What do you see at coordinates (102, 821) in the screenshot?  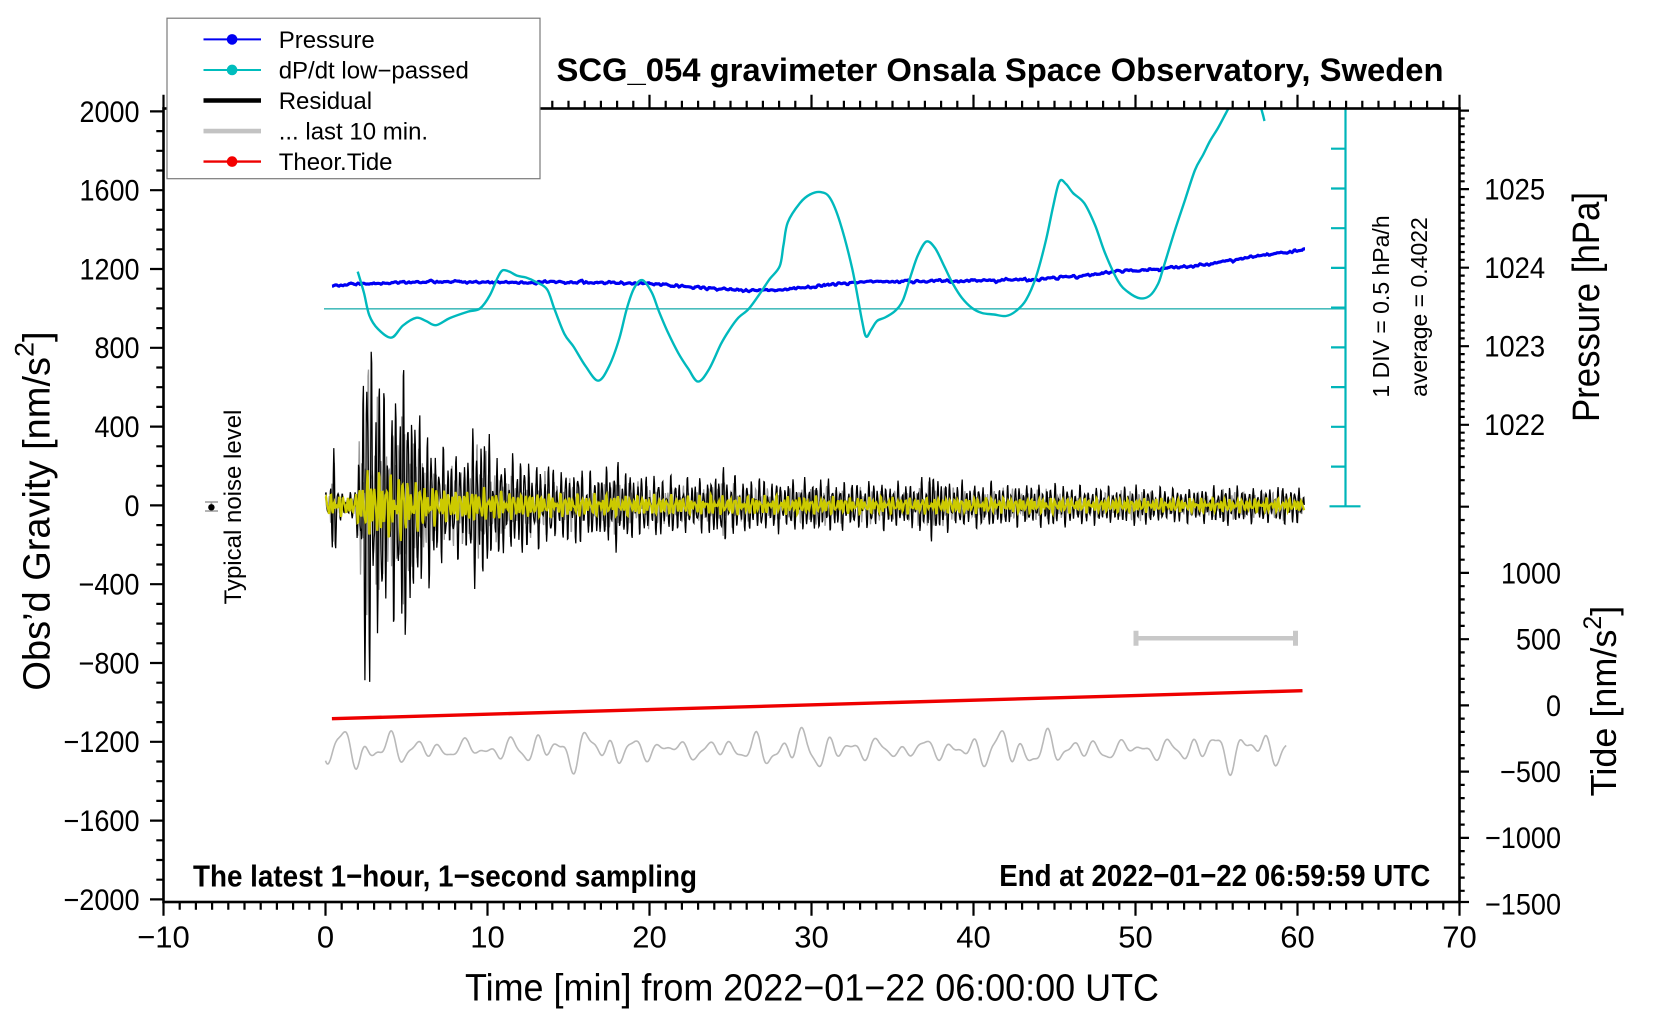 I see `svg-text: −1600` at bounding box center [102, 821].